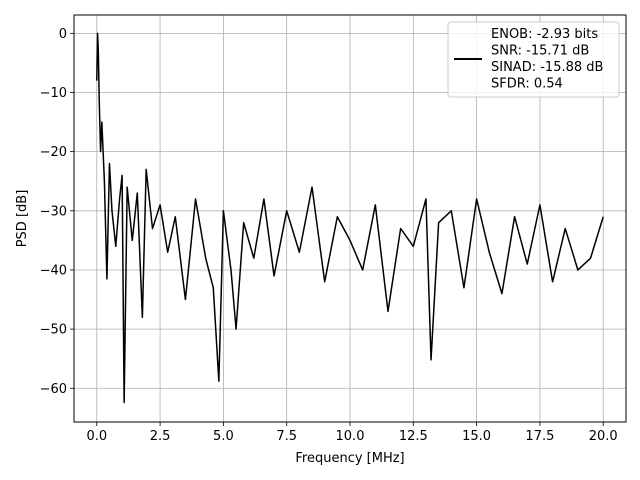 The height and width of the screenshot is (480, 640). I want to click on legend-entry-snr: SNR: -15.71 dB, so click(540, 51).